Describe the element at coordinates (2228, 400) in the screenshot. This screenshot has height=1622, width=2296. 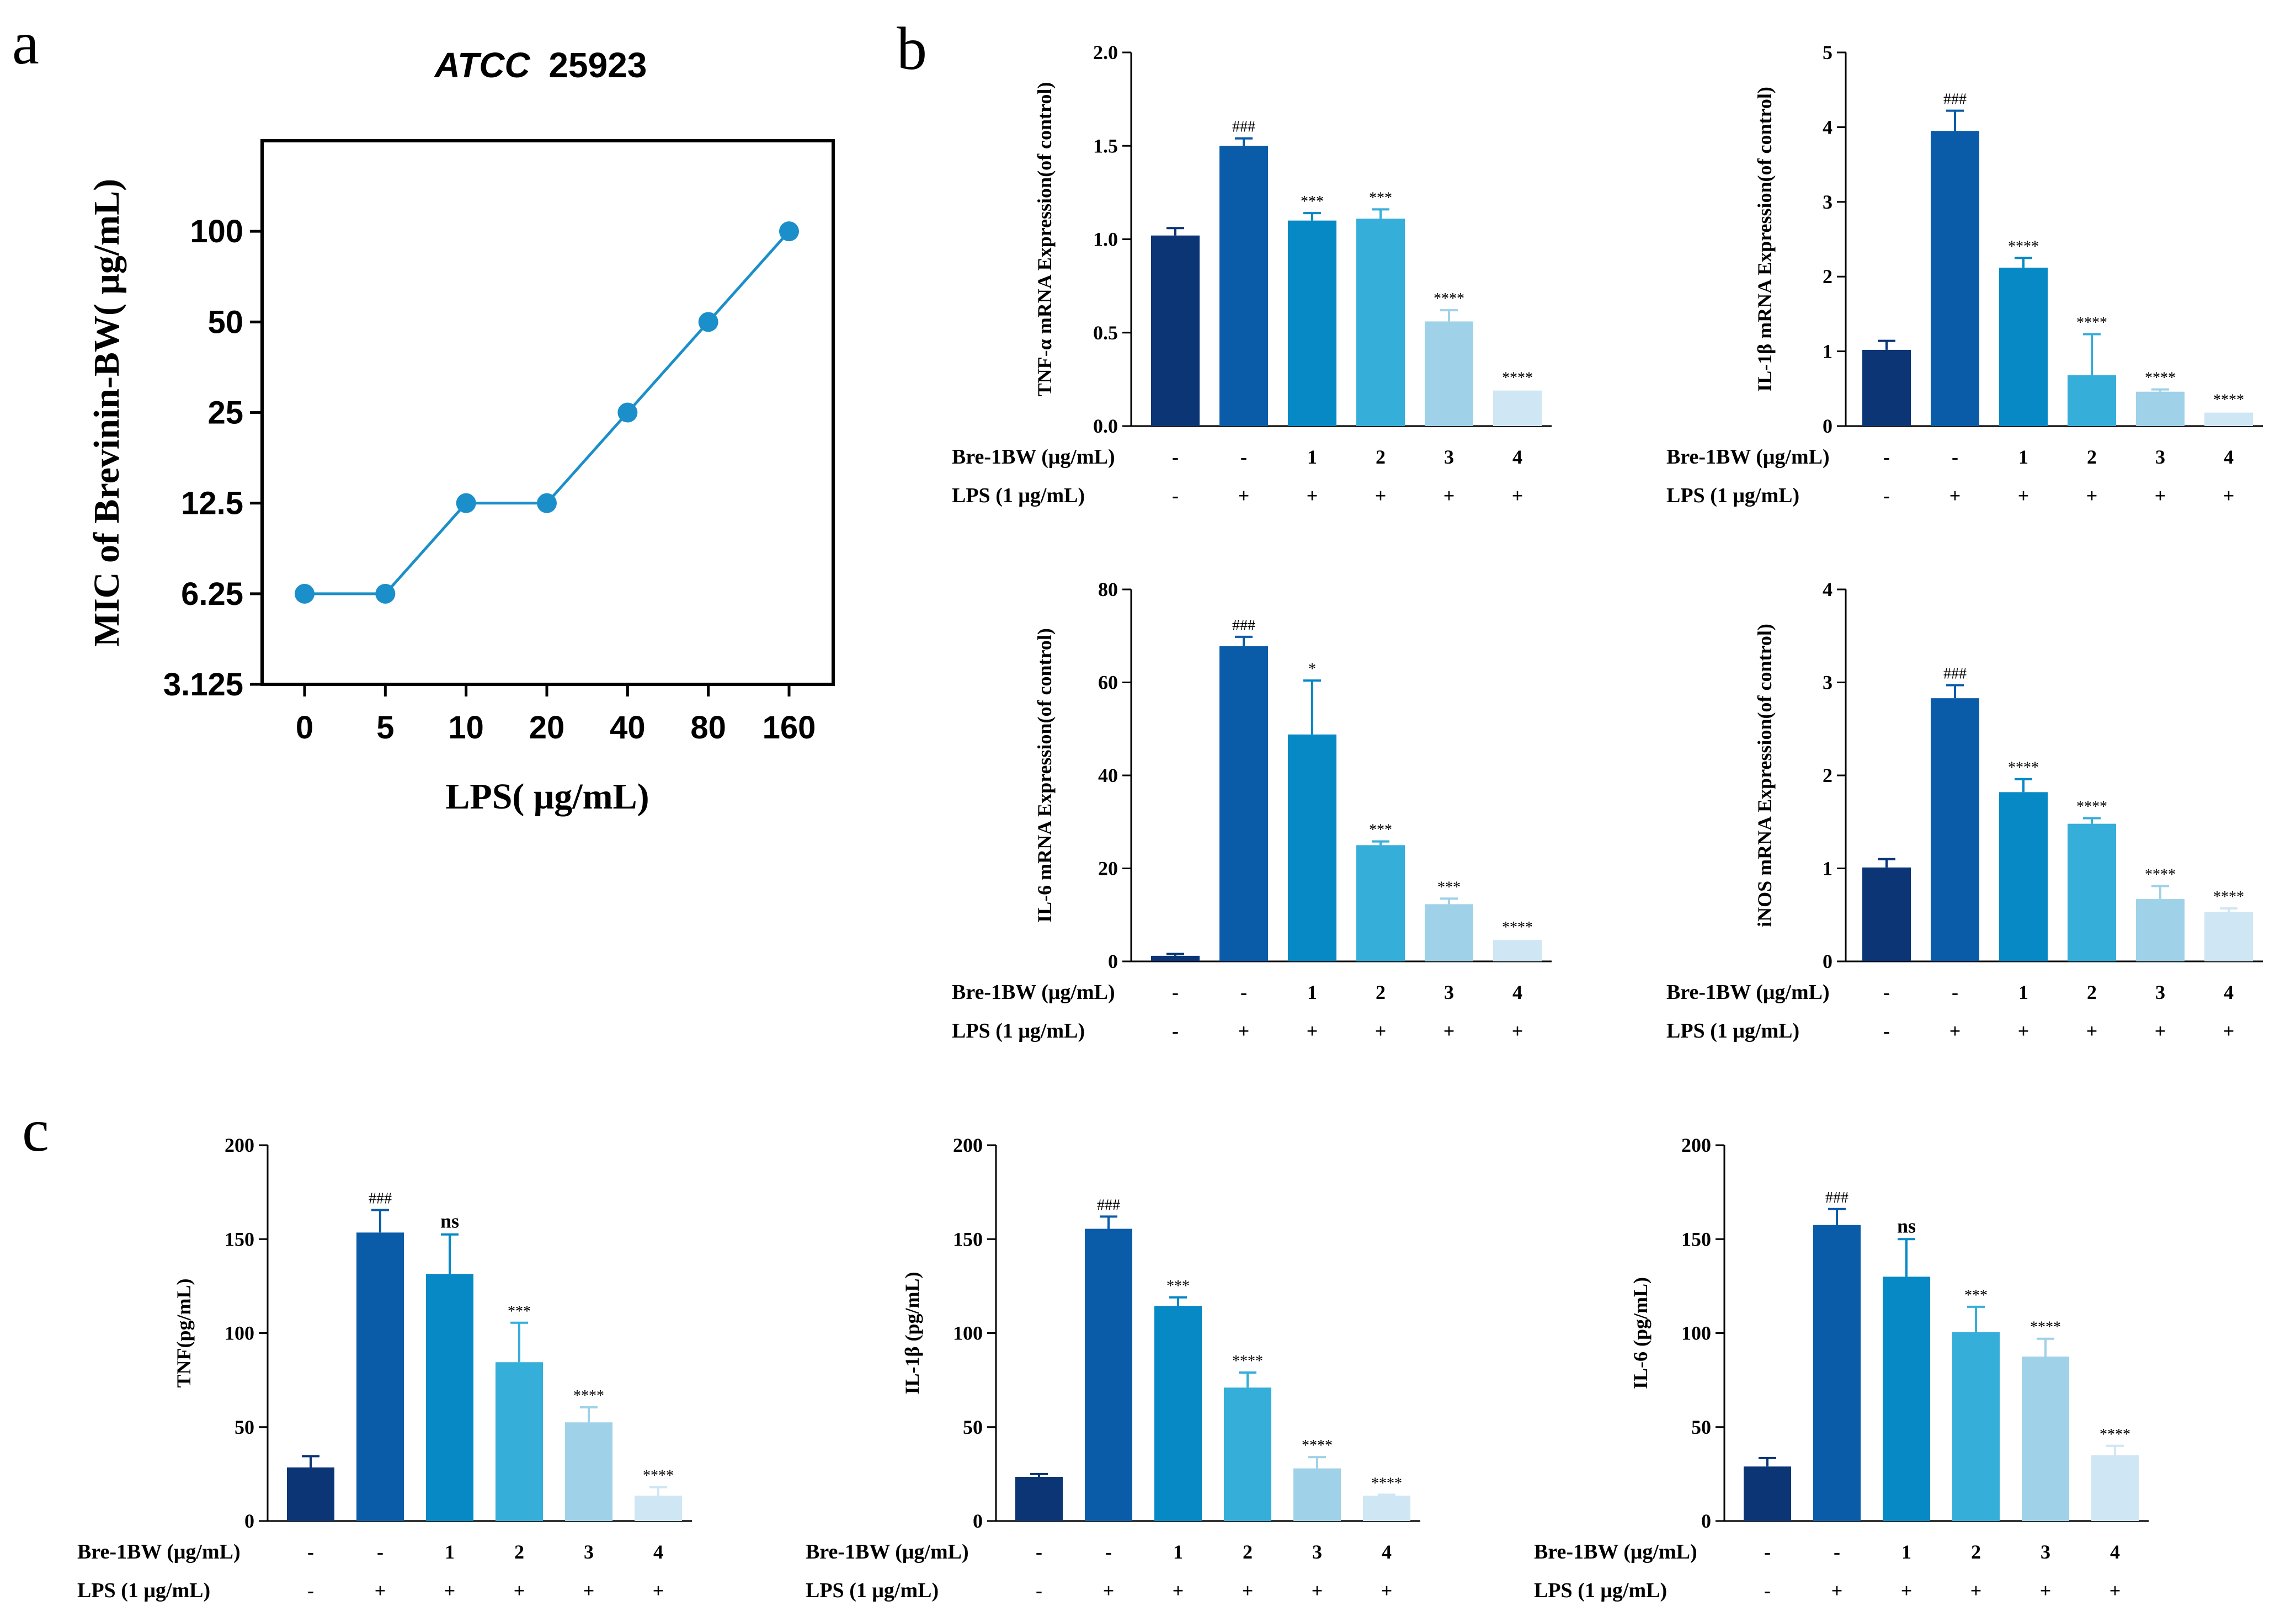
I see `chart-b2-sig-label: ****` at that location.